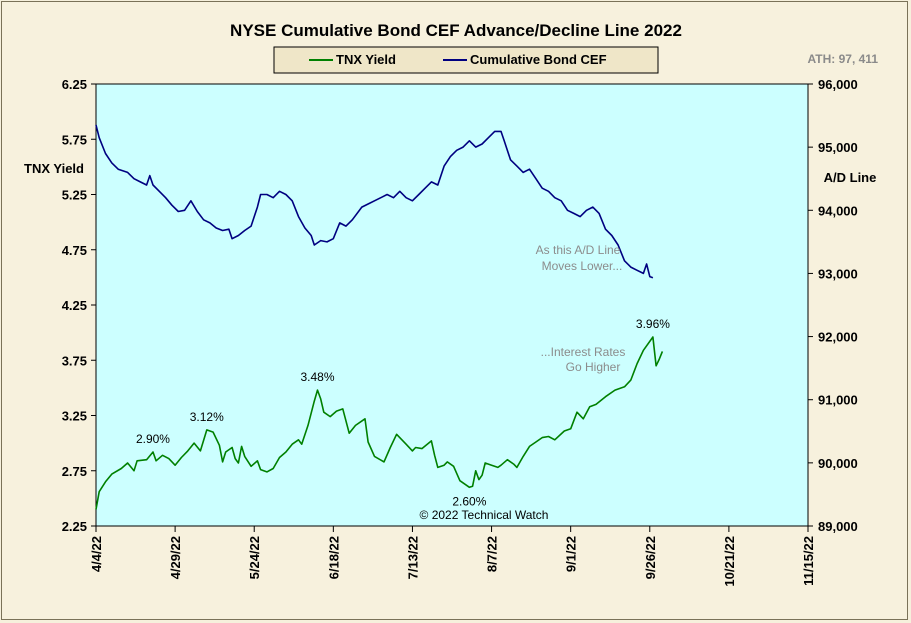 This screenshot has width=911, height=623. I want to click on y-right-tick-label: 93,000, so click(838, 273).